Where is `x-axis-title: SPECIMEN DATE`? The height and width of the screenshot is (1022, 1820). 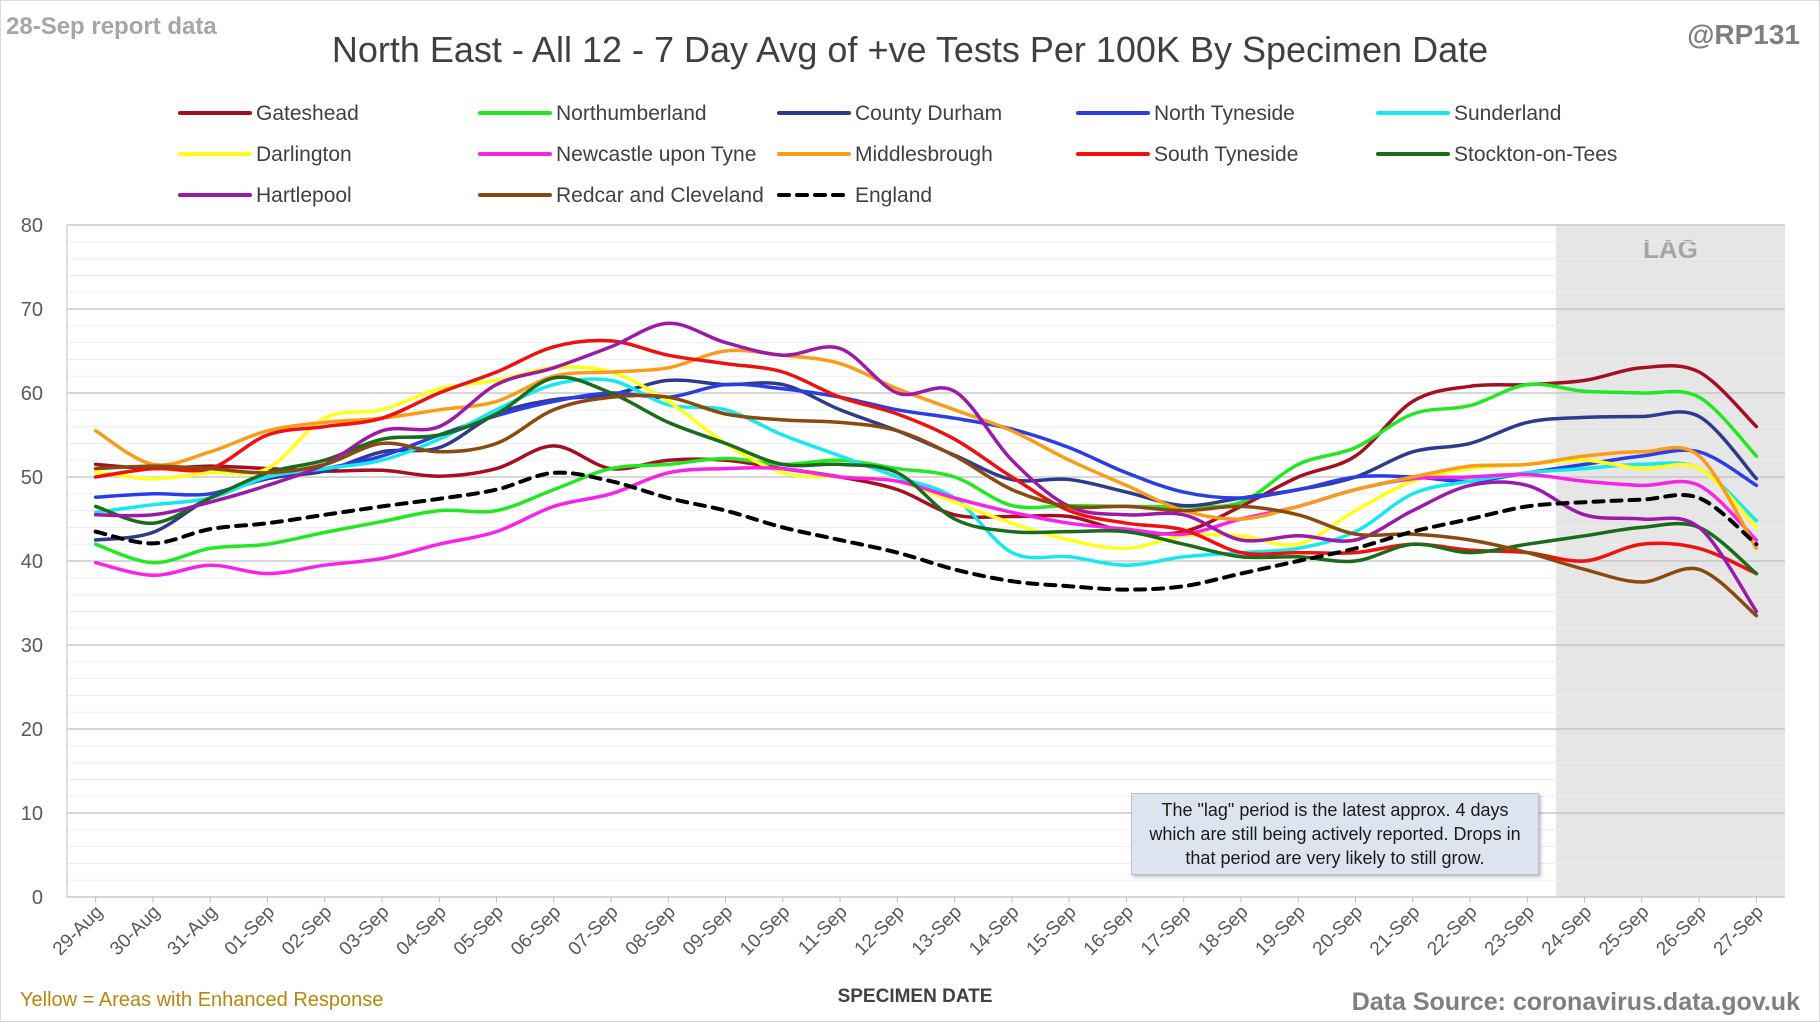 x-axis-title: SPECIMEN DATE is located at coordinates (915, 996).